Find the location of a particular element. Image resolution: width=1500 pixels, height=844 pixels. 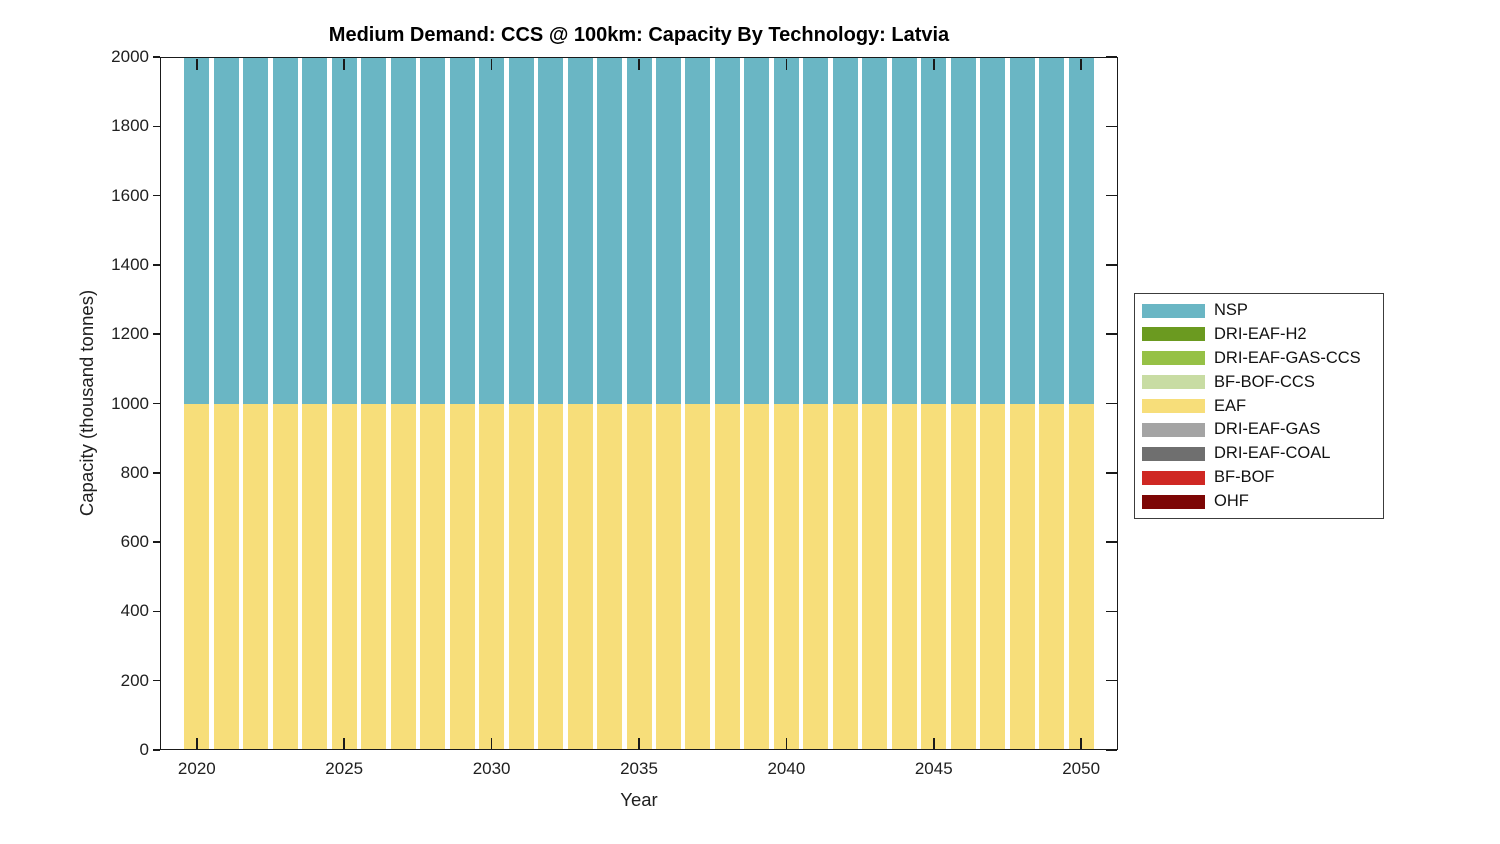

bar-2031 is located at coordinates (521, 403).